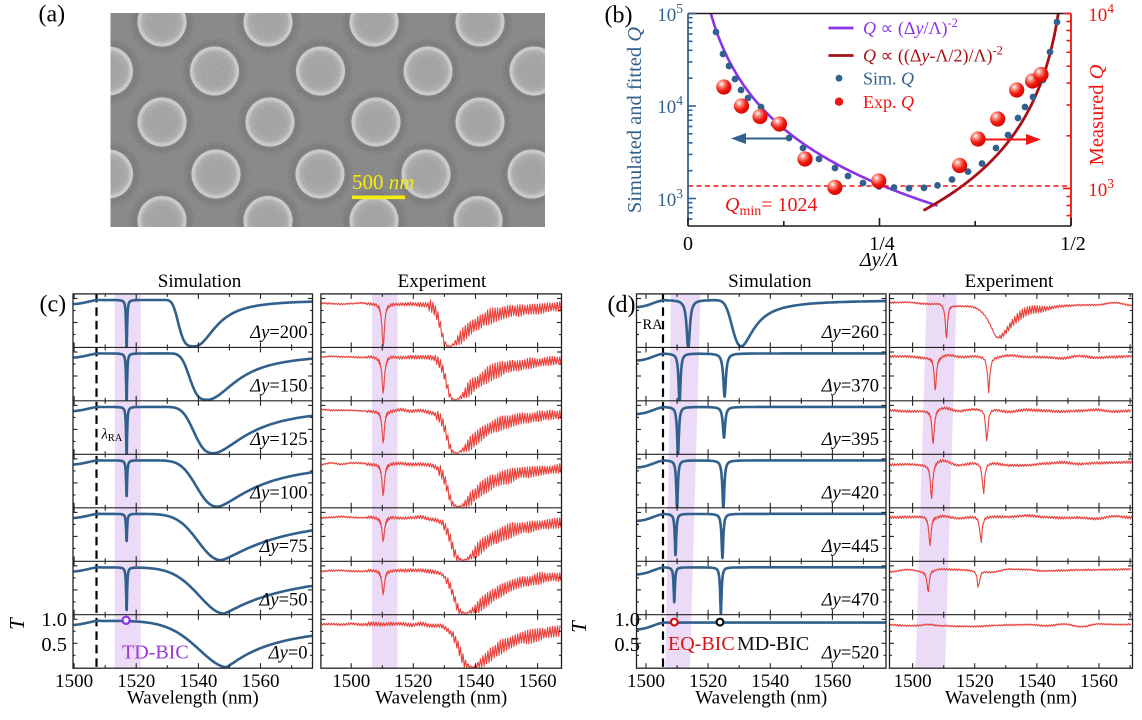 The image size is (1142, 720). What do you see at coordinates (52, 14) in the screenshot?
I see `svg-text: (a)` at bounding box center [52, 14].